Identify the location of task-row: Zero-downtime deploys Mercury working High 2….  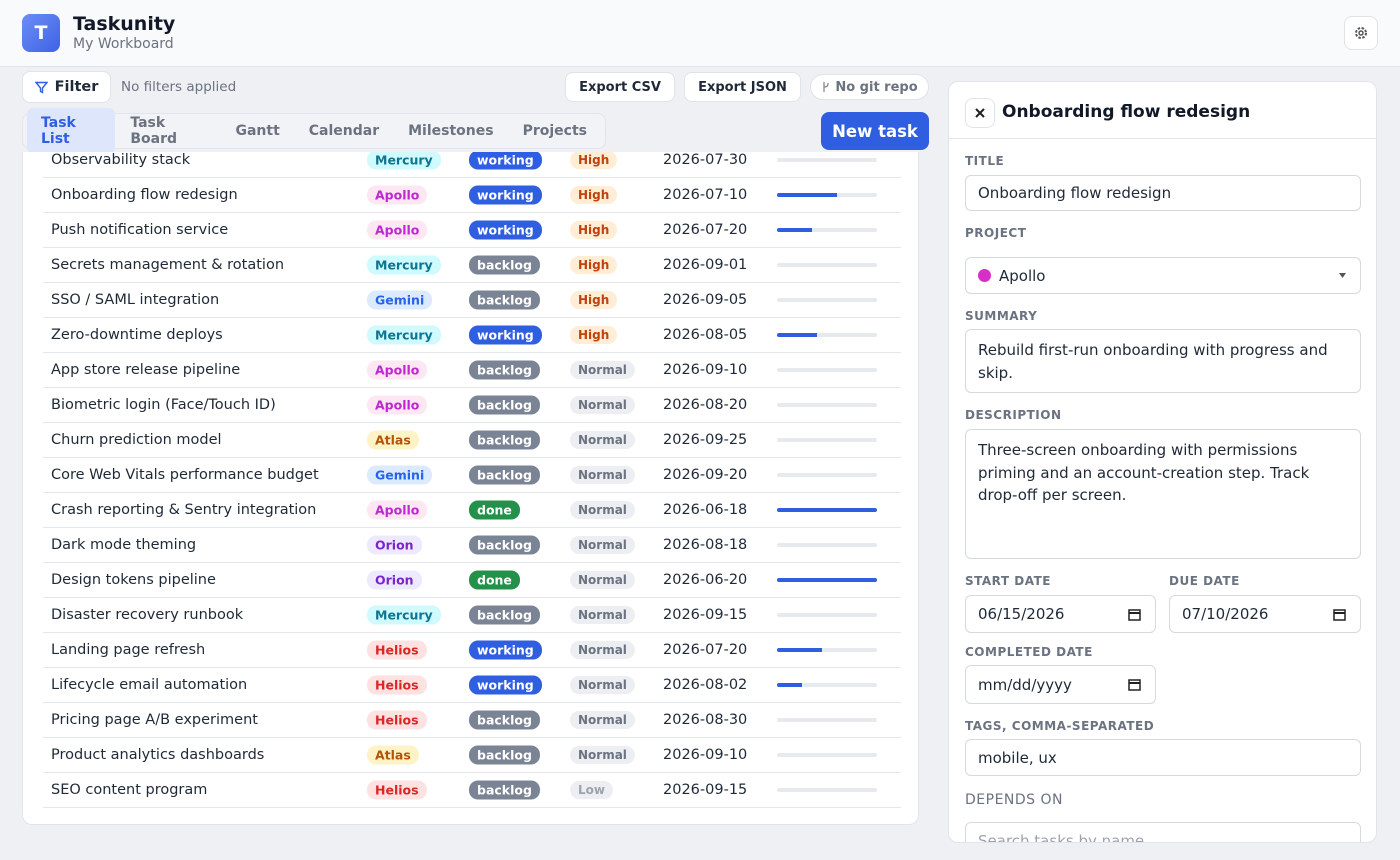
(472, 335).